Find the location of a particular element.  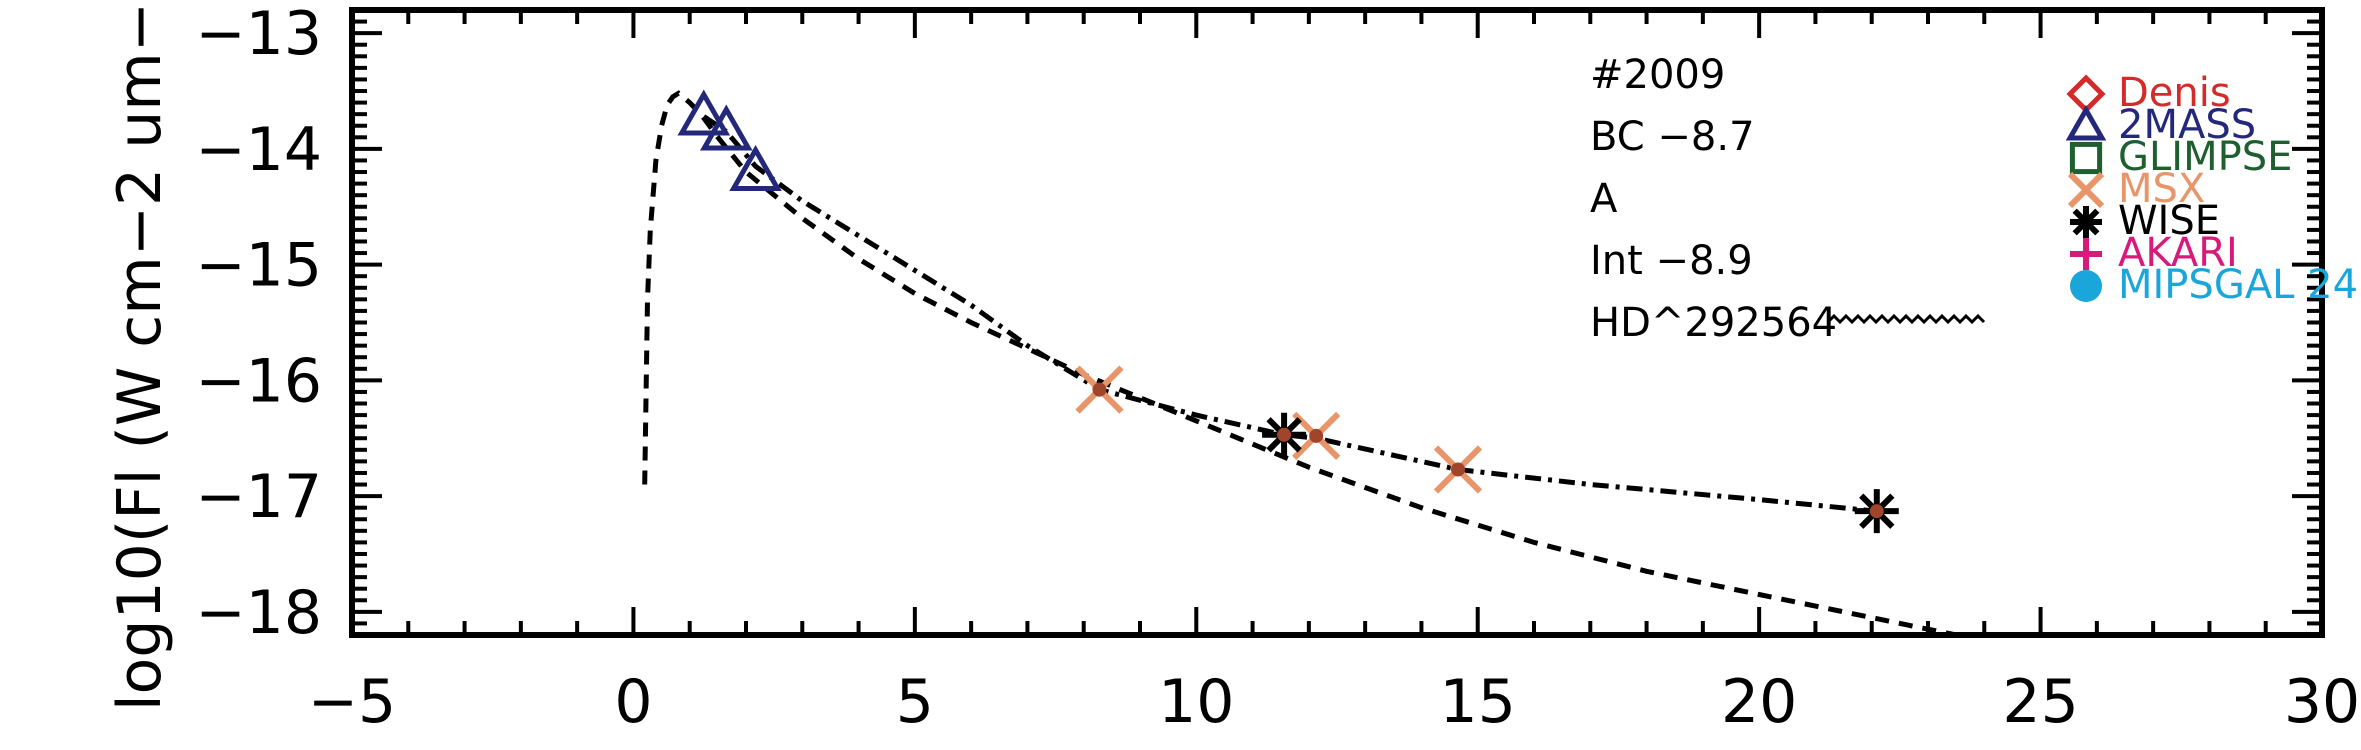

legend-item: 2MASS is located at coordinates (2160, 125).